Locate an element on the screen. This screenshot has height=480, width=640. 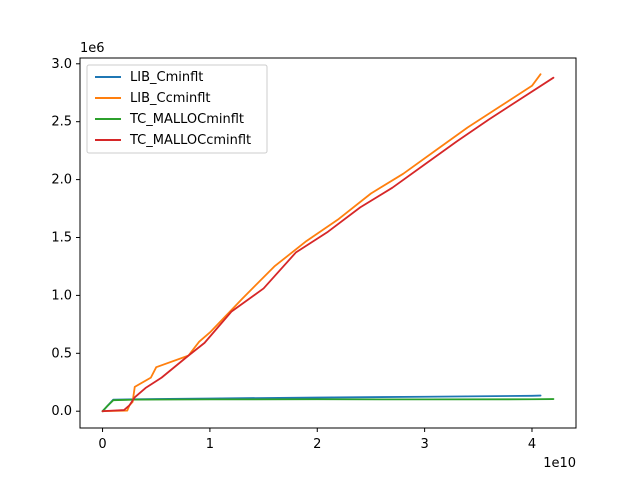
x-tick-label: 4 is located at coordinates (532, 444).